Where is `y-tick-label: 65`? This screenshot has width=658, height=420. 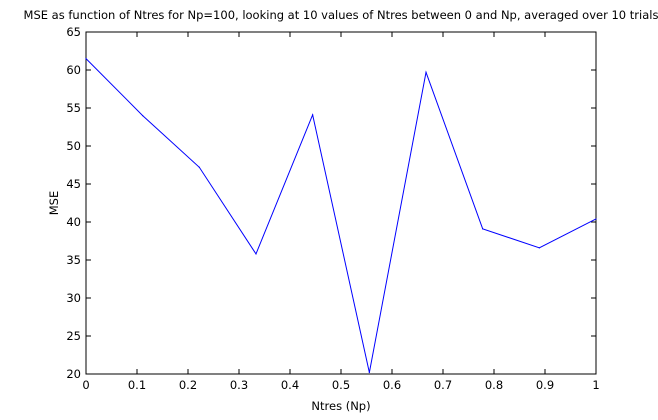 y-tick-label: 65 is located at coordinates (73, 32).